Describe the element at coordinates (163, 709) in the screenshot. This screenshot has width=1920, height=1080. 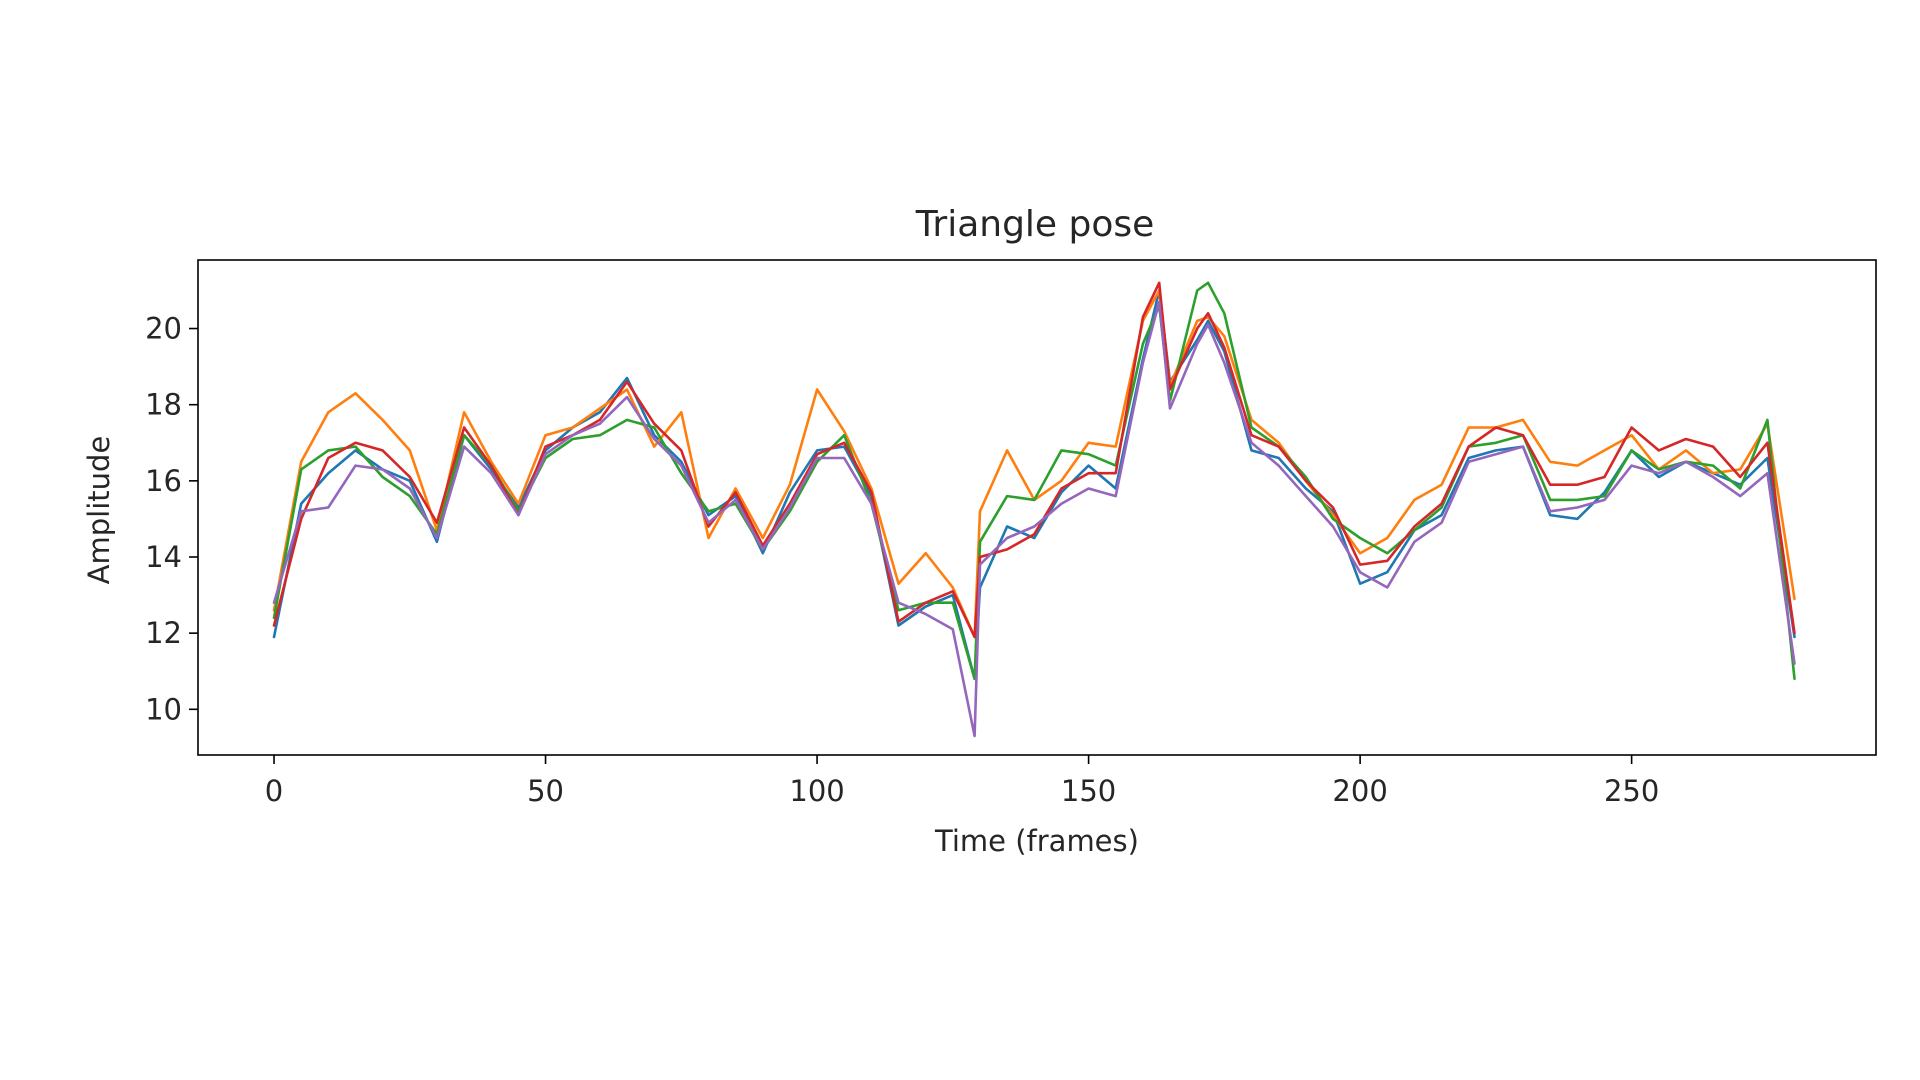
I see `y-tick-label: 10` at that location.